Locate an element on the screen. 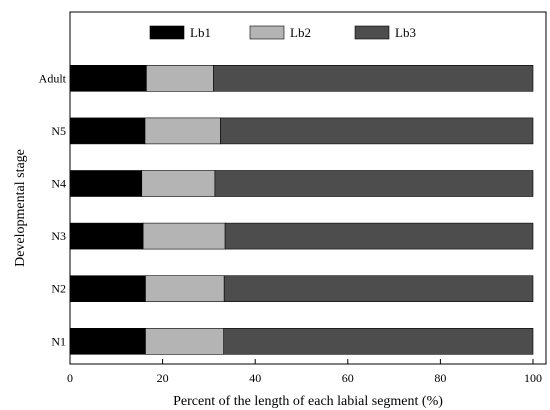 Image resolution: width=550 pixels, height=410 pixels. bar-lb2-n1 is located at coordinates (185, 341).